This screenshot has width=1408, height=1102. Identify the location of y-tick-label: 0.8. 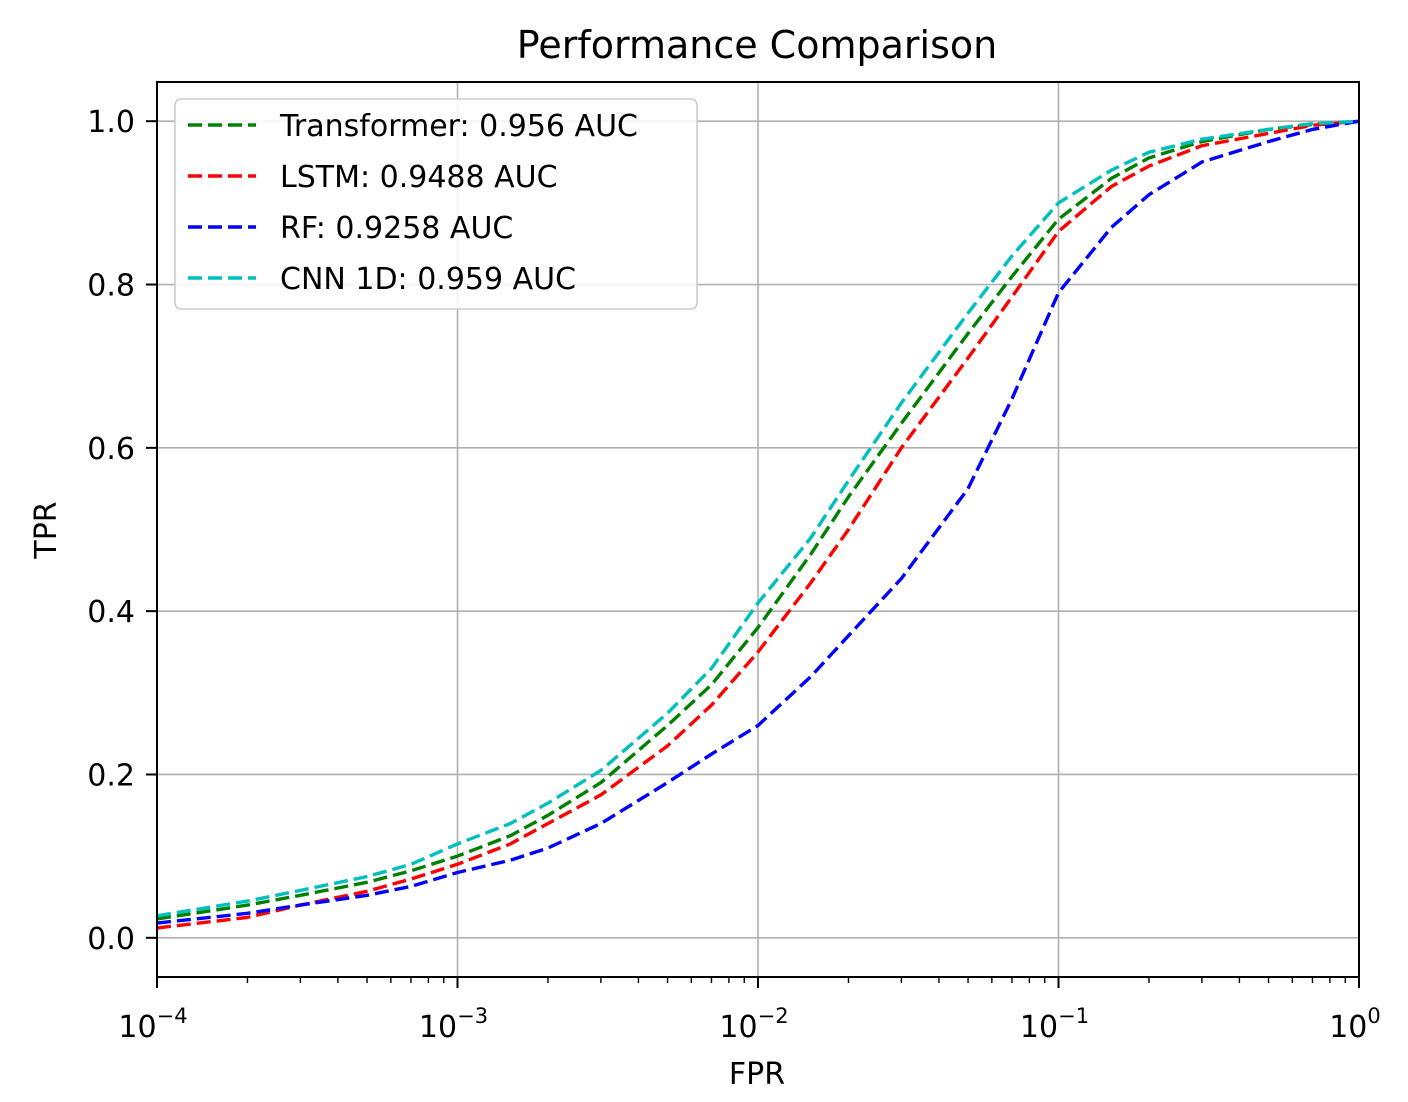
(111, 286).